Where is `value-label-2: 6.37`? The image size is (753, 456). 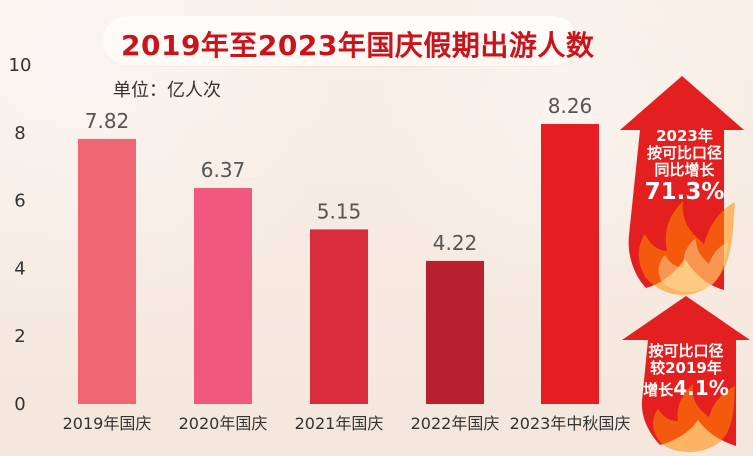
value-label-2: 6.37 is located at coordinates (223, 170).